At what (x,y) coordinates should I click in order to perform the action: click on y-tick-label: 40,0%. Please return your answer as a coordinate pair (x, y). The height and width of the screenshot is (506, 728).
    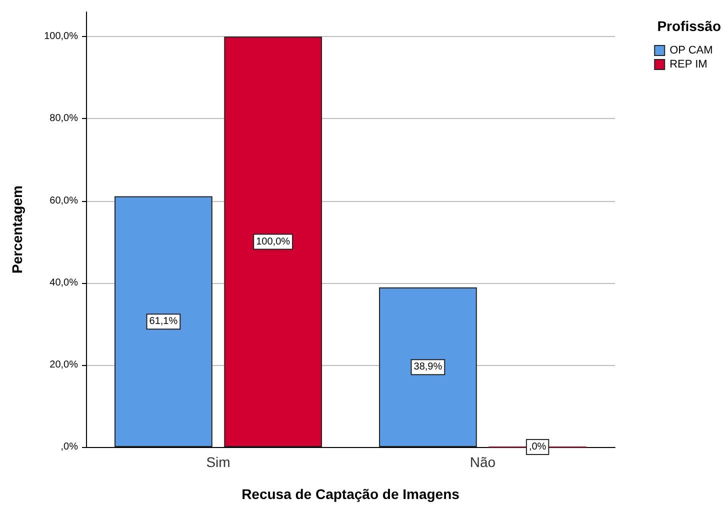
    Looking at the image, I should click on (64, 282).